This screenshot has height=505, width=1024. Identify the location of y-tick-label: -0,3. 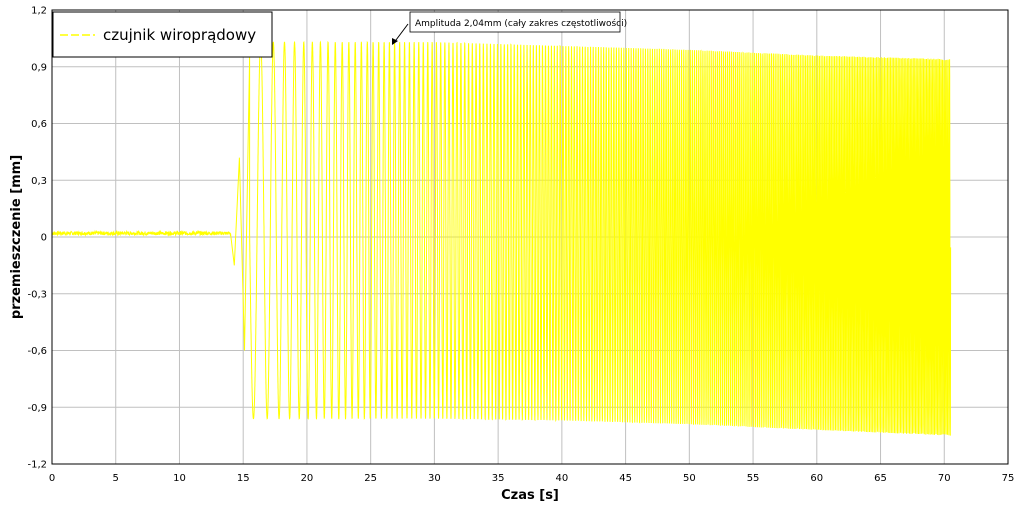
(37, 294).